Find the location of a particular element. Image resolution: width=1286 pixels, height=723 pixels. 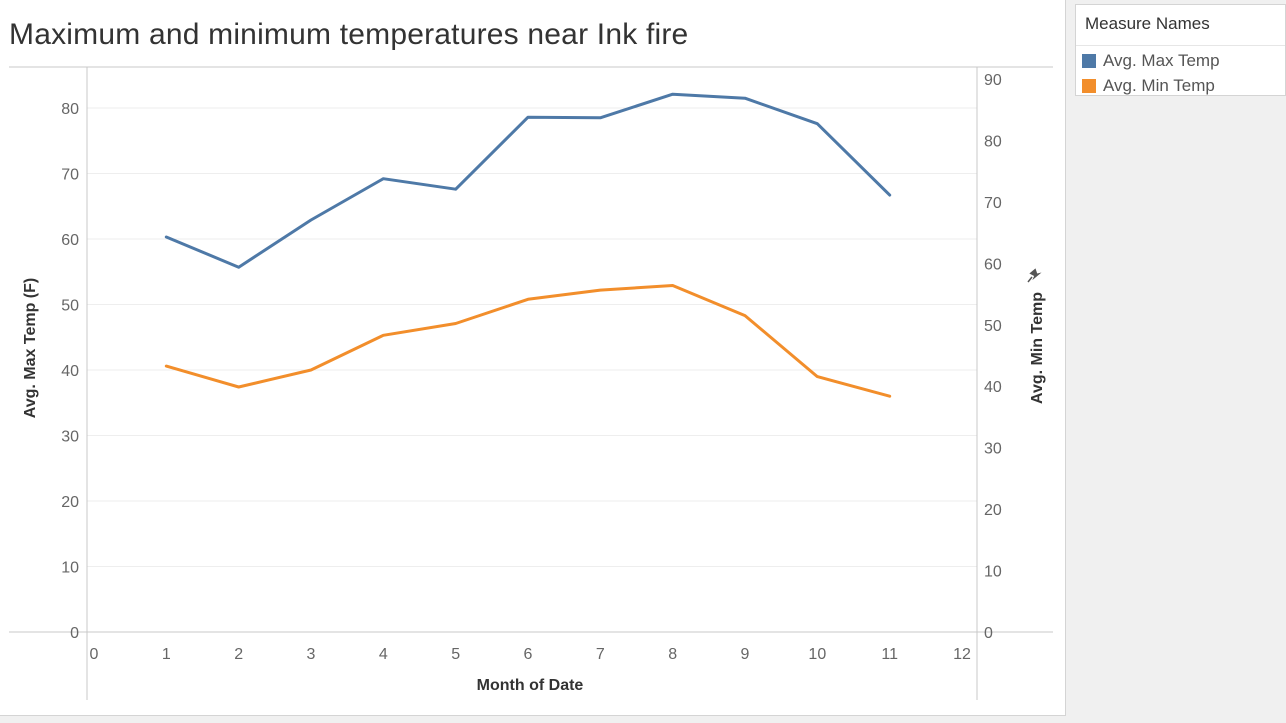

x-tick-label: 3 is located at coordinates (311, 654).